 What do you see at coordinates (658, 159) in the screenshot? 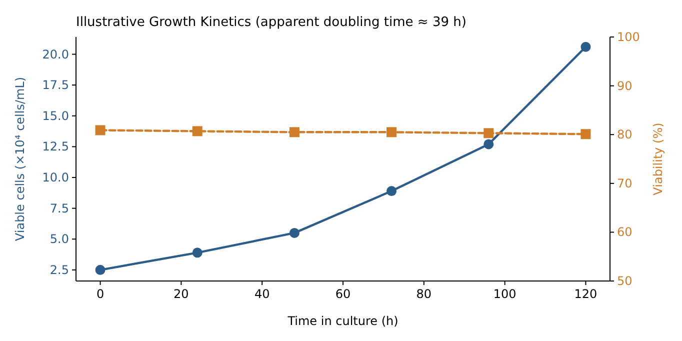
I see `y2-axis-title: Viability (%)` at bounding box center [658, 159].